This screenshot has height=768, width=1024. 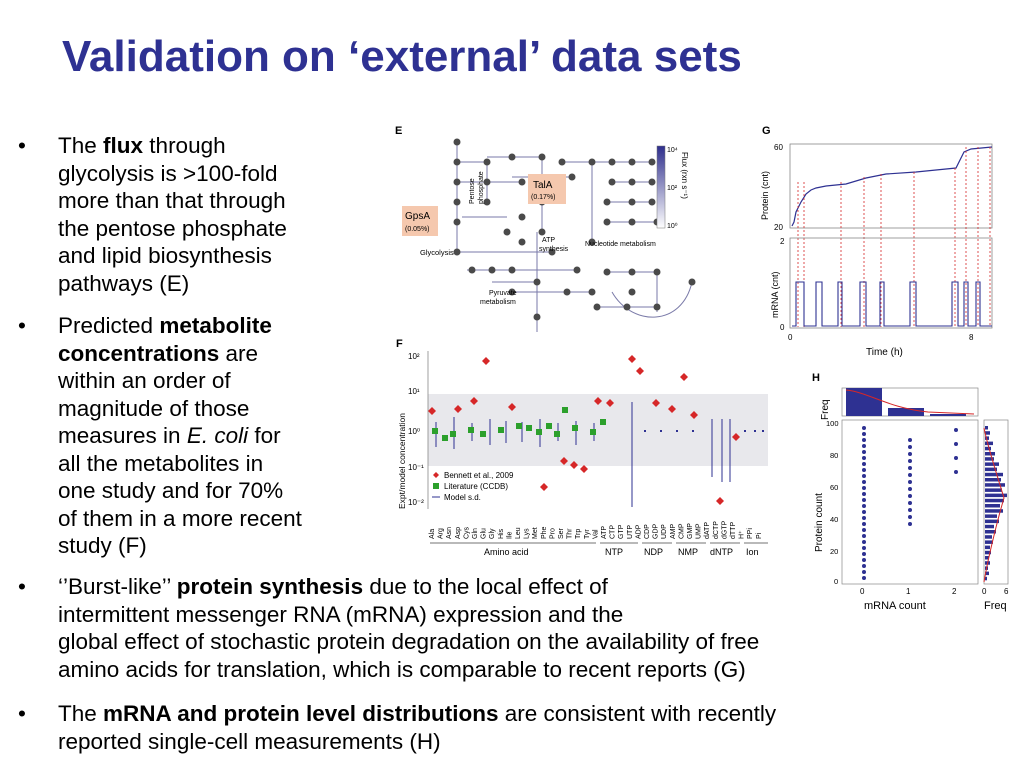 What do you see at coordinates (620, 244) in the screenshot?
I see `nucleotide-label: Nucleotide metabolism` at bounding box center [620, 244].